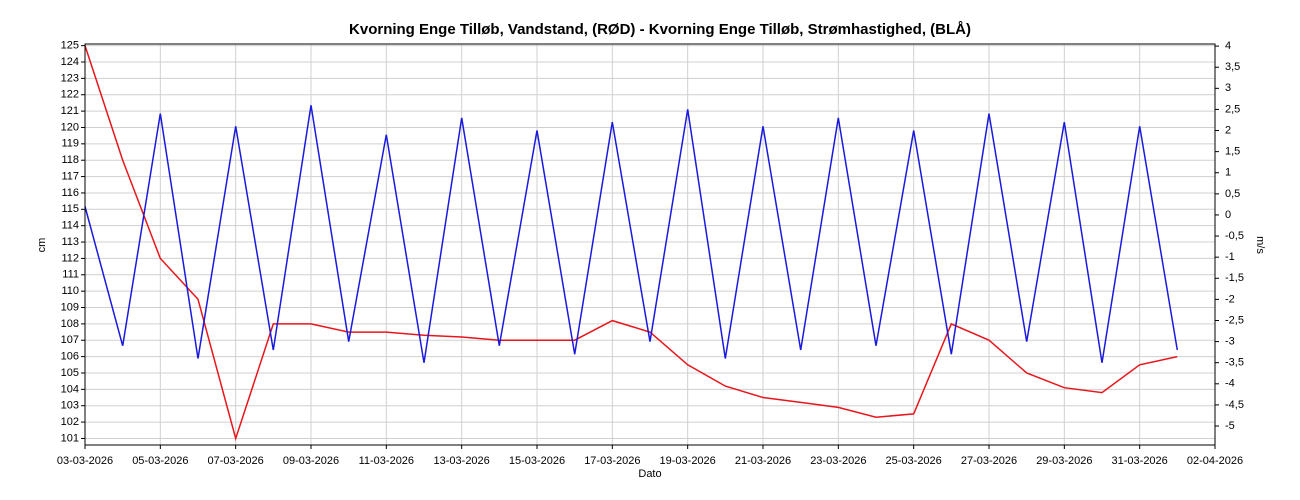 The height and width of the screenshot is (500, 1300). I want to click on x-tick-label: 07-03-2026, so click(236, 461).